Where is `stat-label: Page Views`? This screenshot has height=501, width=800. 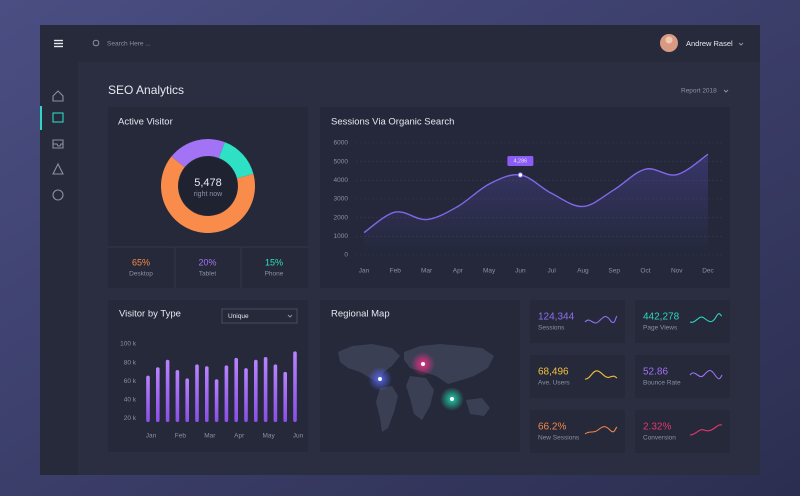
stat-label: Page Views is located at coordinates (660, 328).